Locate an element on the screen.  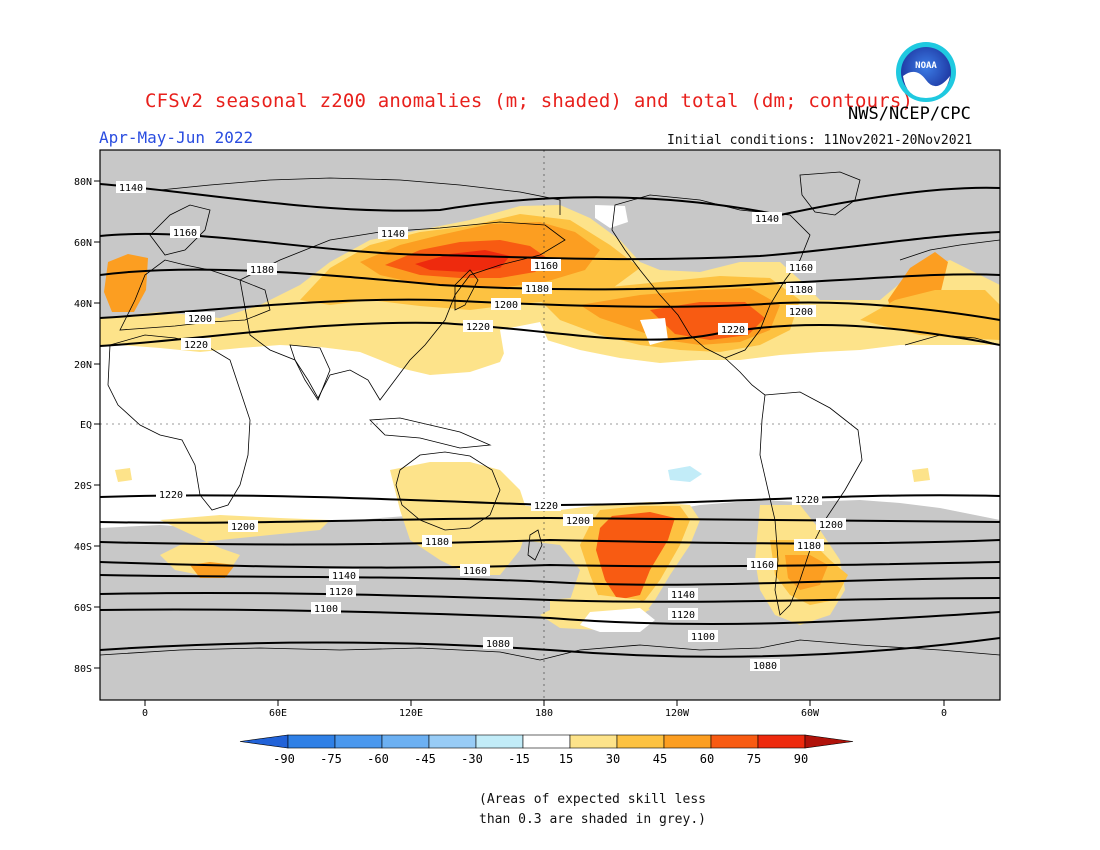
lat-label: 40N is located at coordinates (83, 304).